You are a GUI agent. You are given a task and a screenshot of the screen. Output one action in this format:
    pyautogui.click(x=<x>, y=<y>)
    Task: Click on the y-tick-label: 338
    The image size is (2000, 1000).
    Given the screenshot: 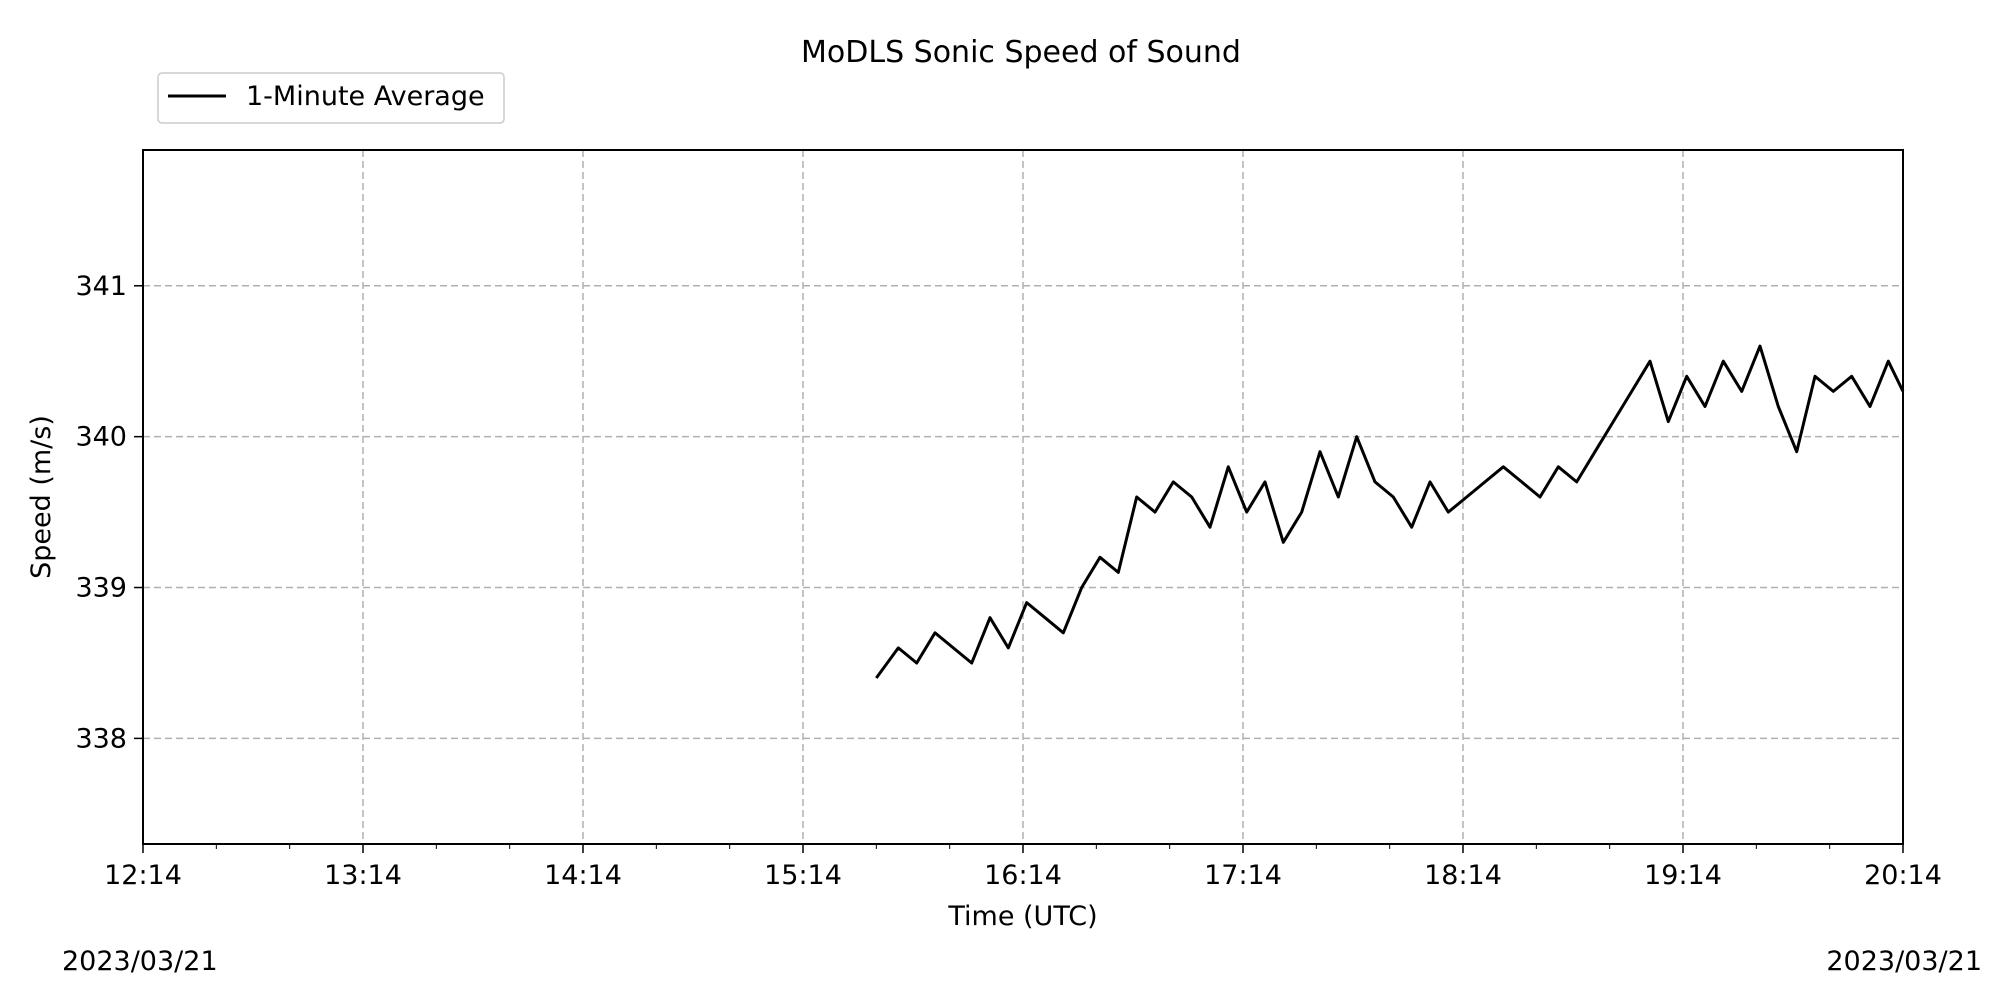 What is the action you would take?
    pyautogui.click(x=101, y=738)
    